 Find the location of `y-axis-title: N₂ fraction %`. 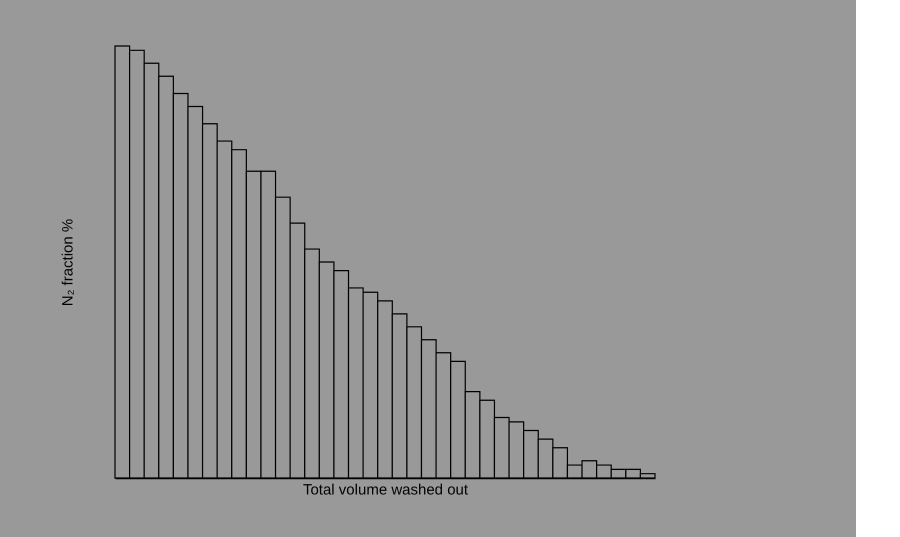

y-axis-title: N₂ fraction % is located at coordinates (68, 262).